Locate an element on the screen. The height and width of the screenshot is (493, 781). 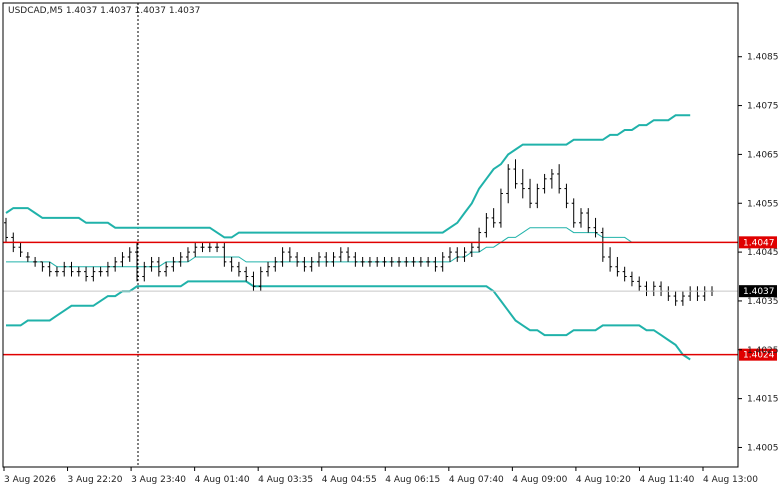
y-tick-label: 1.4035 is located at coordinates (763, 302).